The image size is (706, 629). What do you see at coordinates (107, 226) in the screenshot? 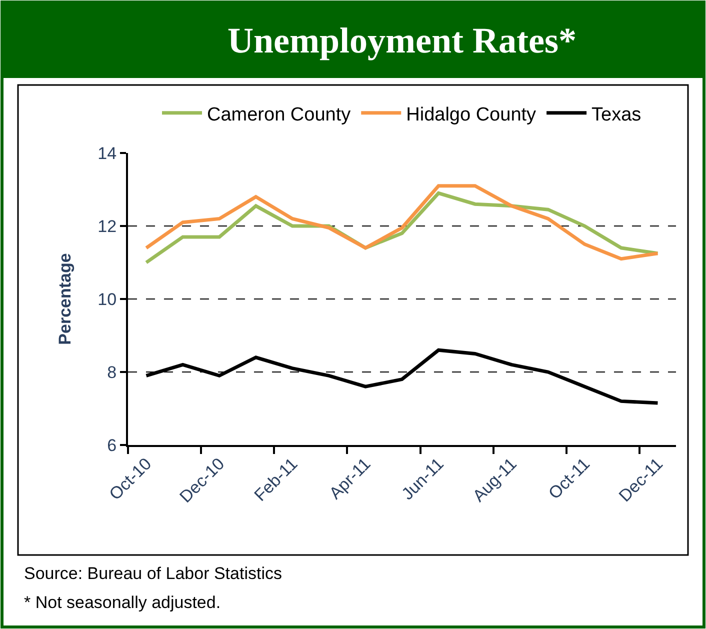
I see `y-tick-label: 12` at bounding box center [107, 226].